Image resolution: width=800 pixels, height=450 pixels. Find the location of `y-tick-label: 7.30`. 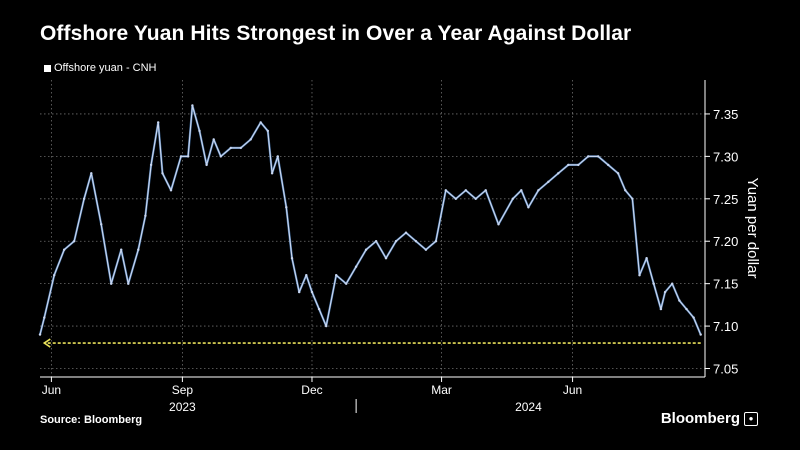

y-tick-label: 7.30 is located at coordinates (725, 156).